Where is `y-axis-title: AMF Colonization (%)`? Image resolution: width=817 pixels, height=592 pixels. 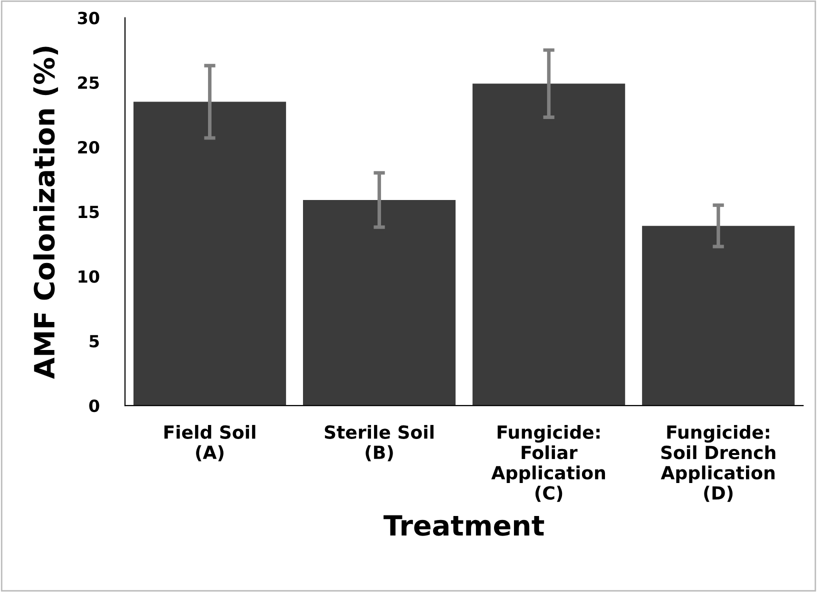
y-axis-title: AMF Colonization (%) is located at coordinates (45, 212).